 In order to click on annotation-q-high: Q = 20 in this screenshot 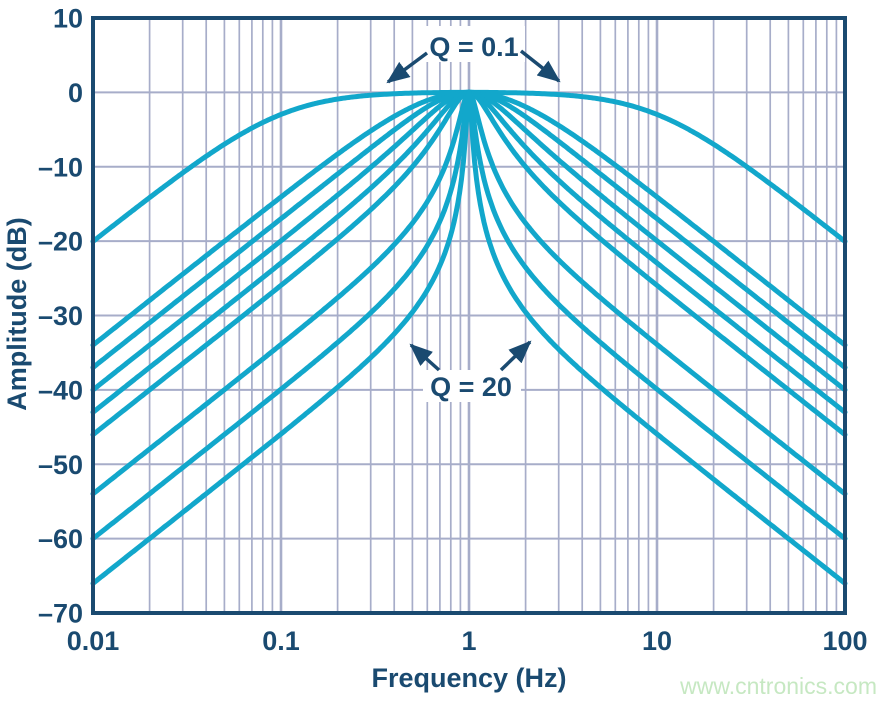, I will do `click(470, 371)`.